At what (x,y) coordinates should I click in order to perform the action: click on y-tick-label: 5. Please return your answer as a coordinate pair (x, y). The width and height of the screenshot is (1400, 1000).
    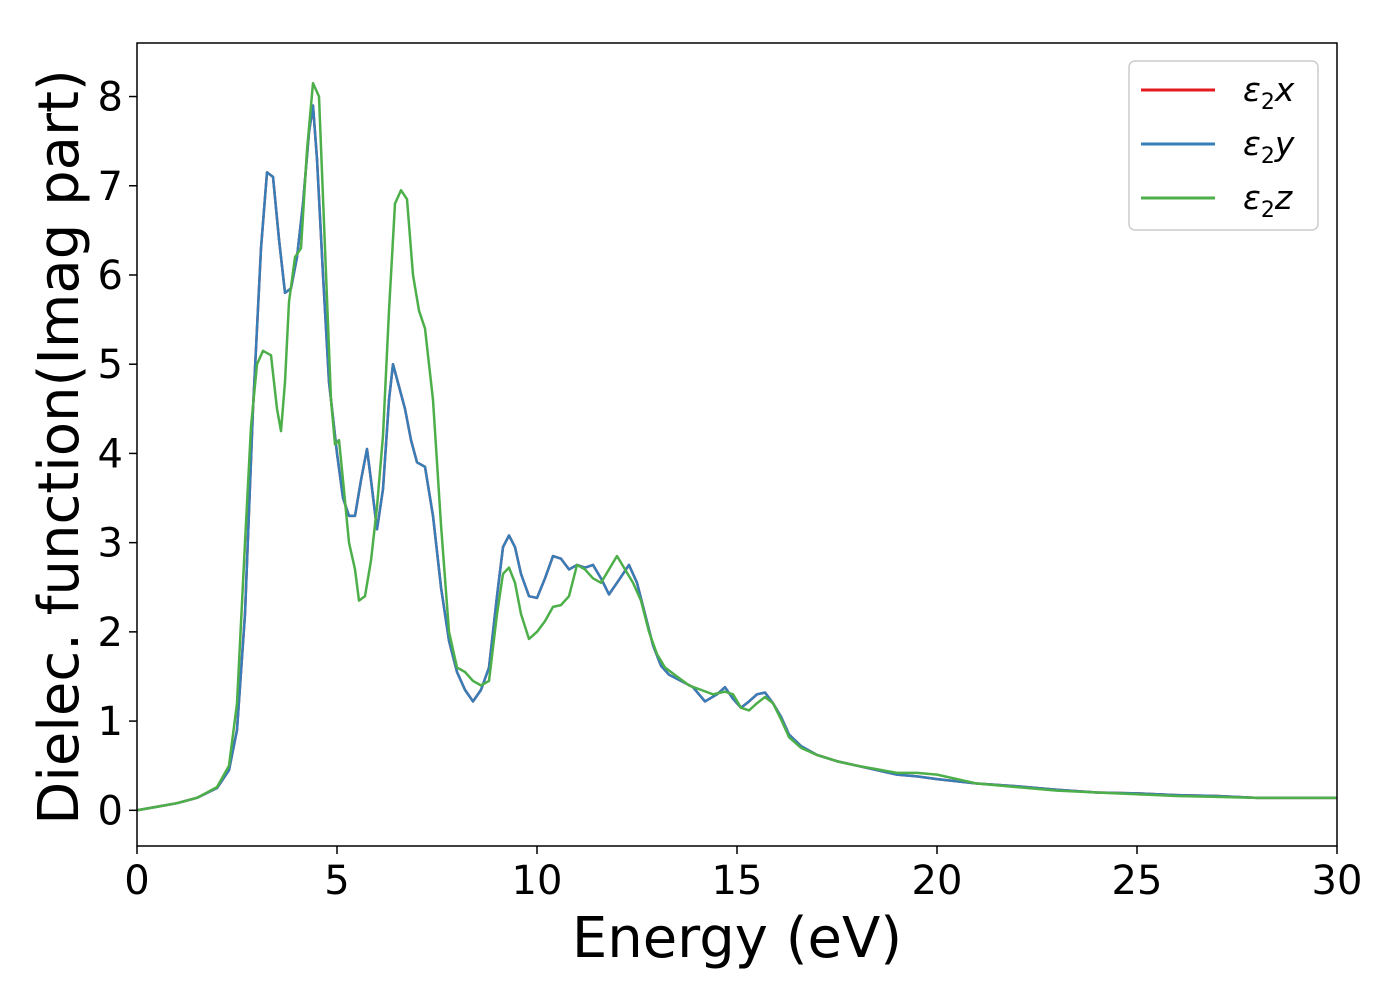
    Looking at the image, I should click on (110, 365).